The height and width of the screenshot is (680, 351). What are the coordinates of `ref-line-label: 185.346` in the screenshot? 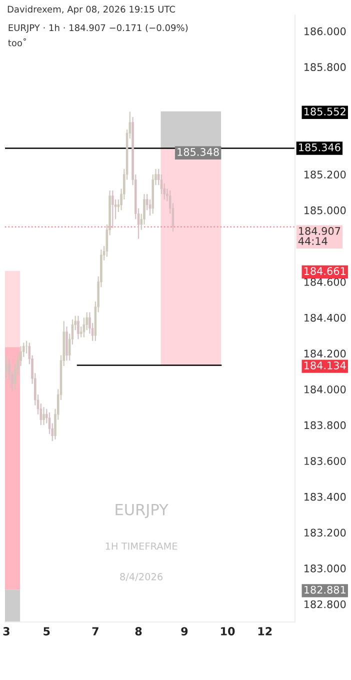 It's located at (319, 147).